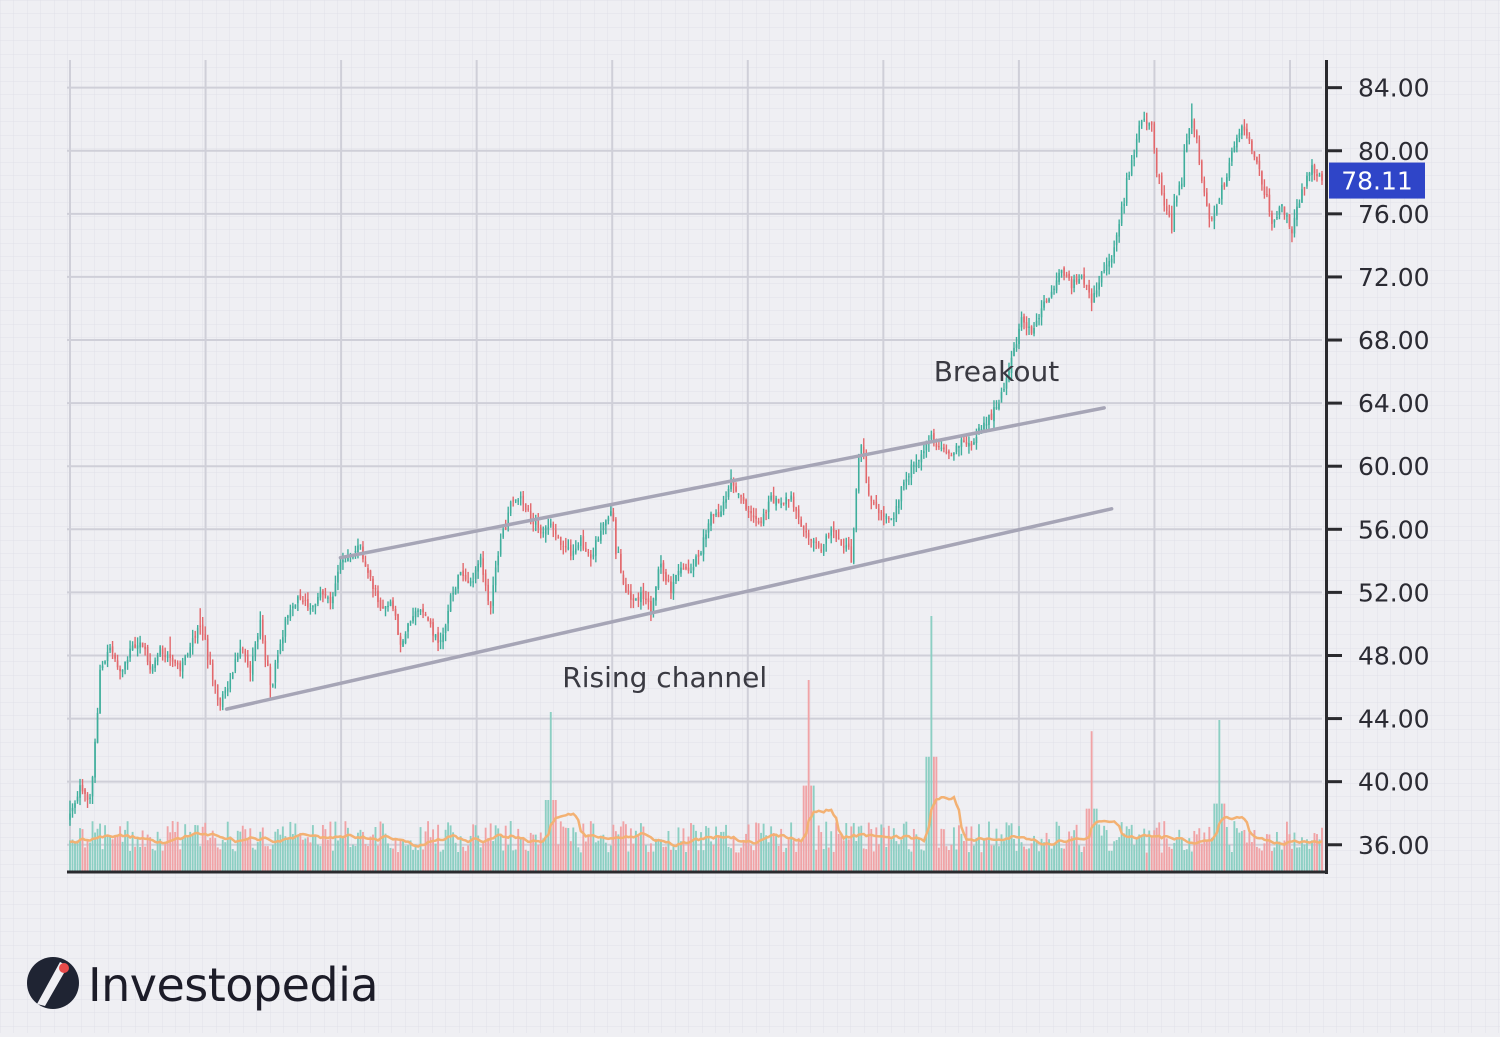 The width and height of the screenshot is (1500, 1037). What do you see at coordinates (997, 371) in the screenshot?
I see `annotation-breakout: Breakout` at bounding box center [997, 371].